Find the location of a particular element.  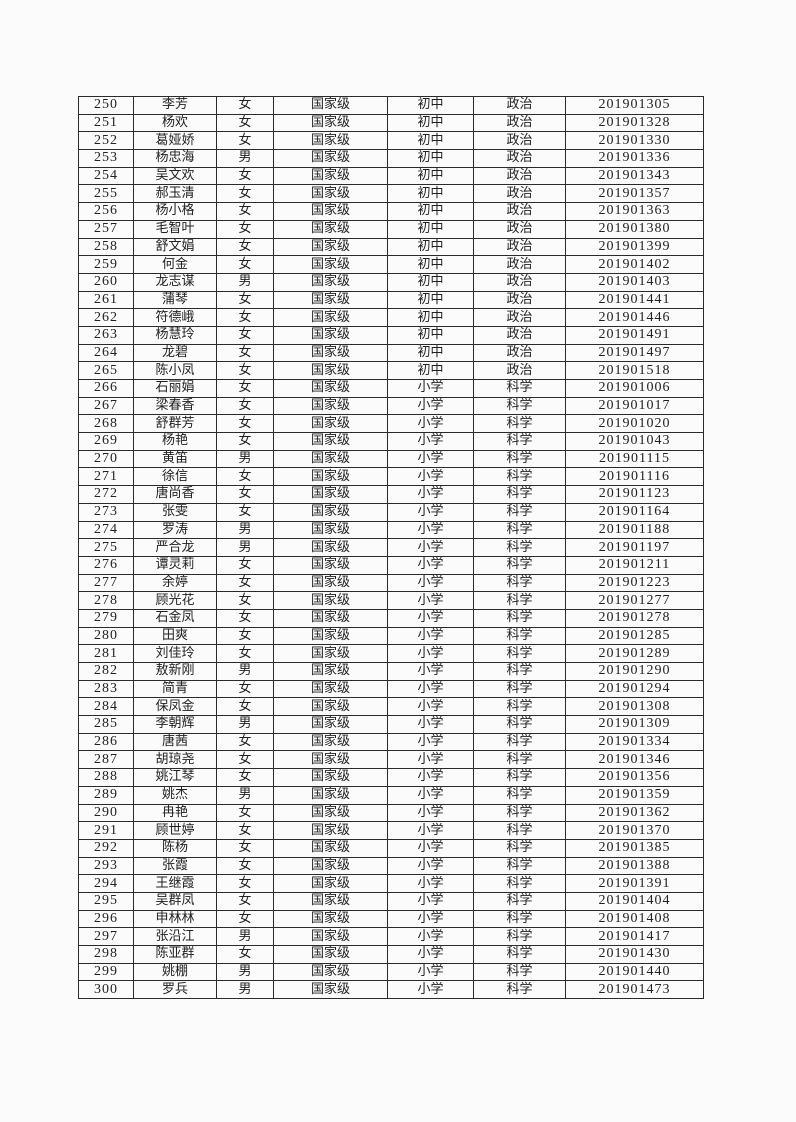

name-cell: 梁春香 is located at coordinates (175, 406).